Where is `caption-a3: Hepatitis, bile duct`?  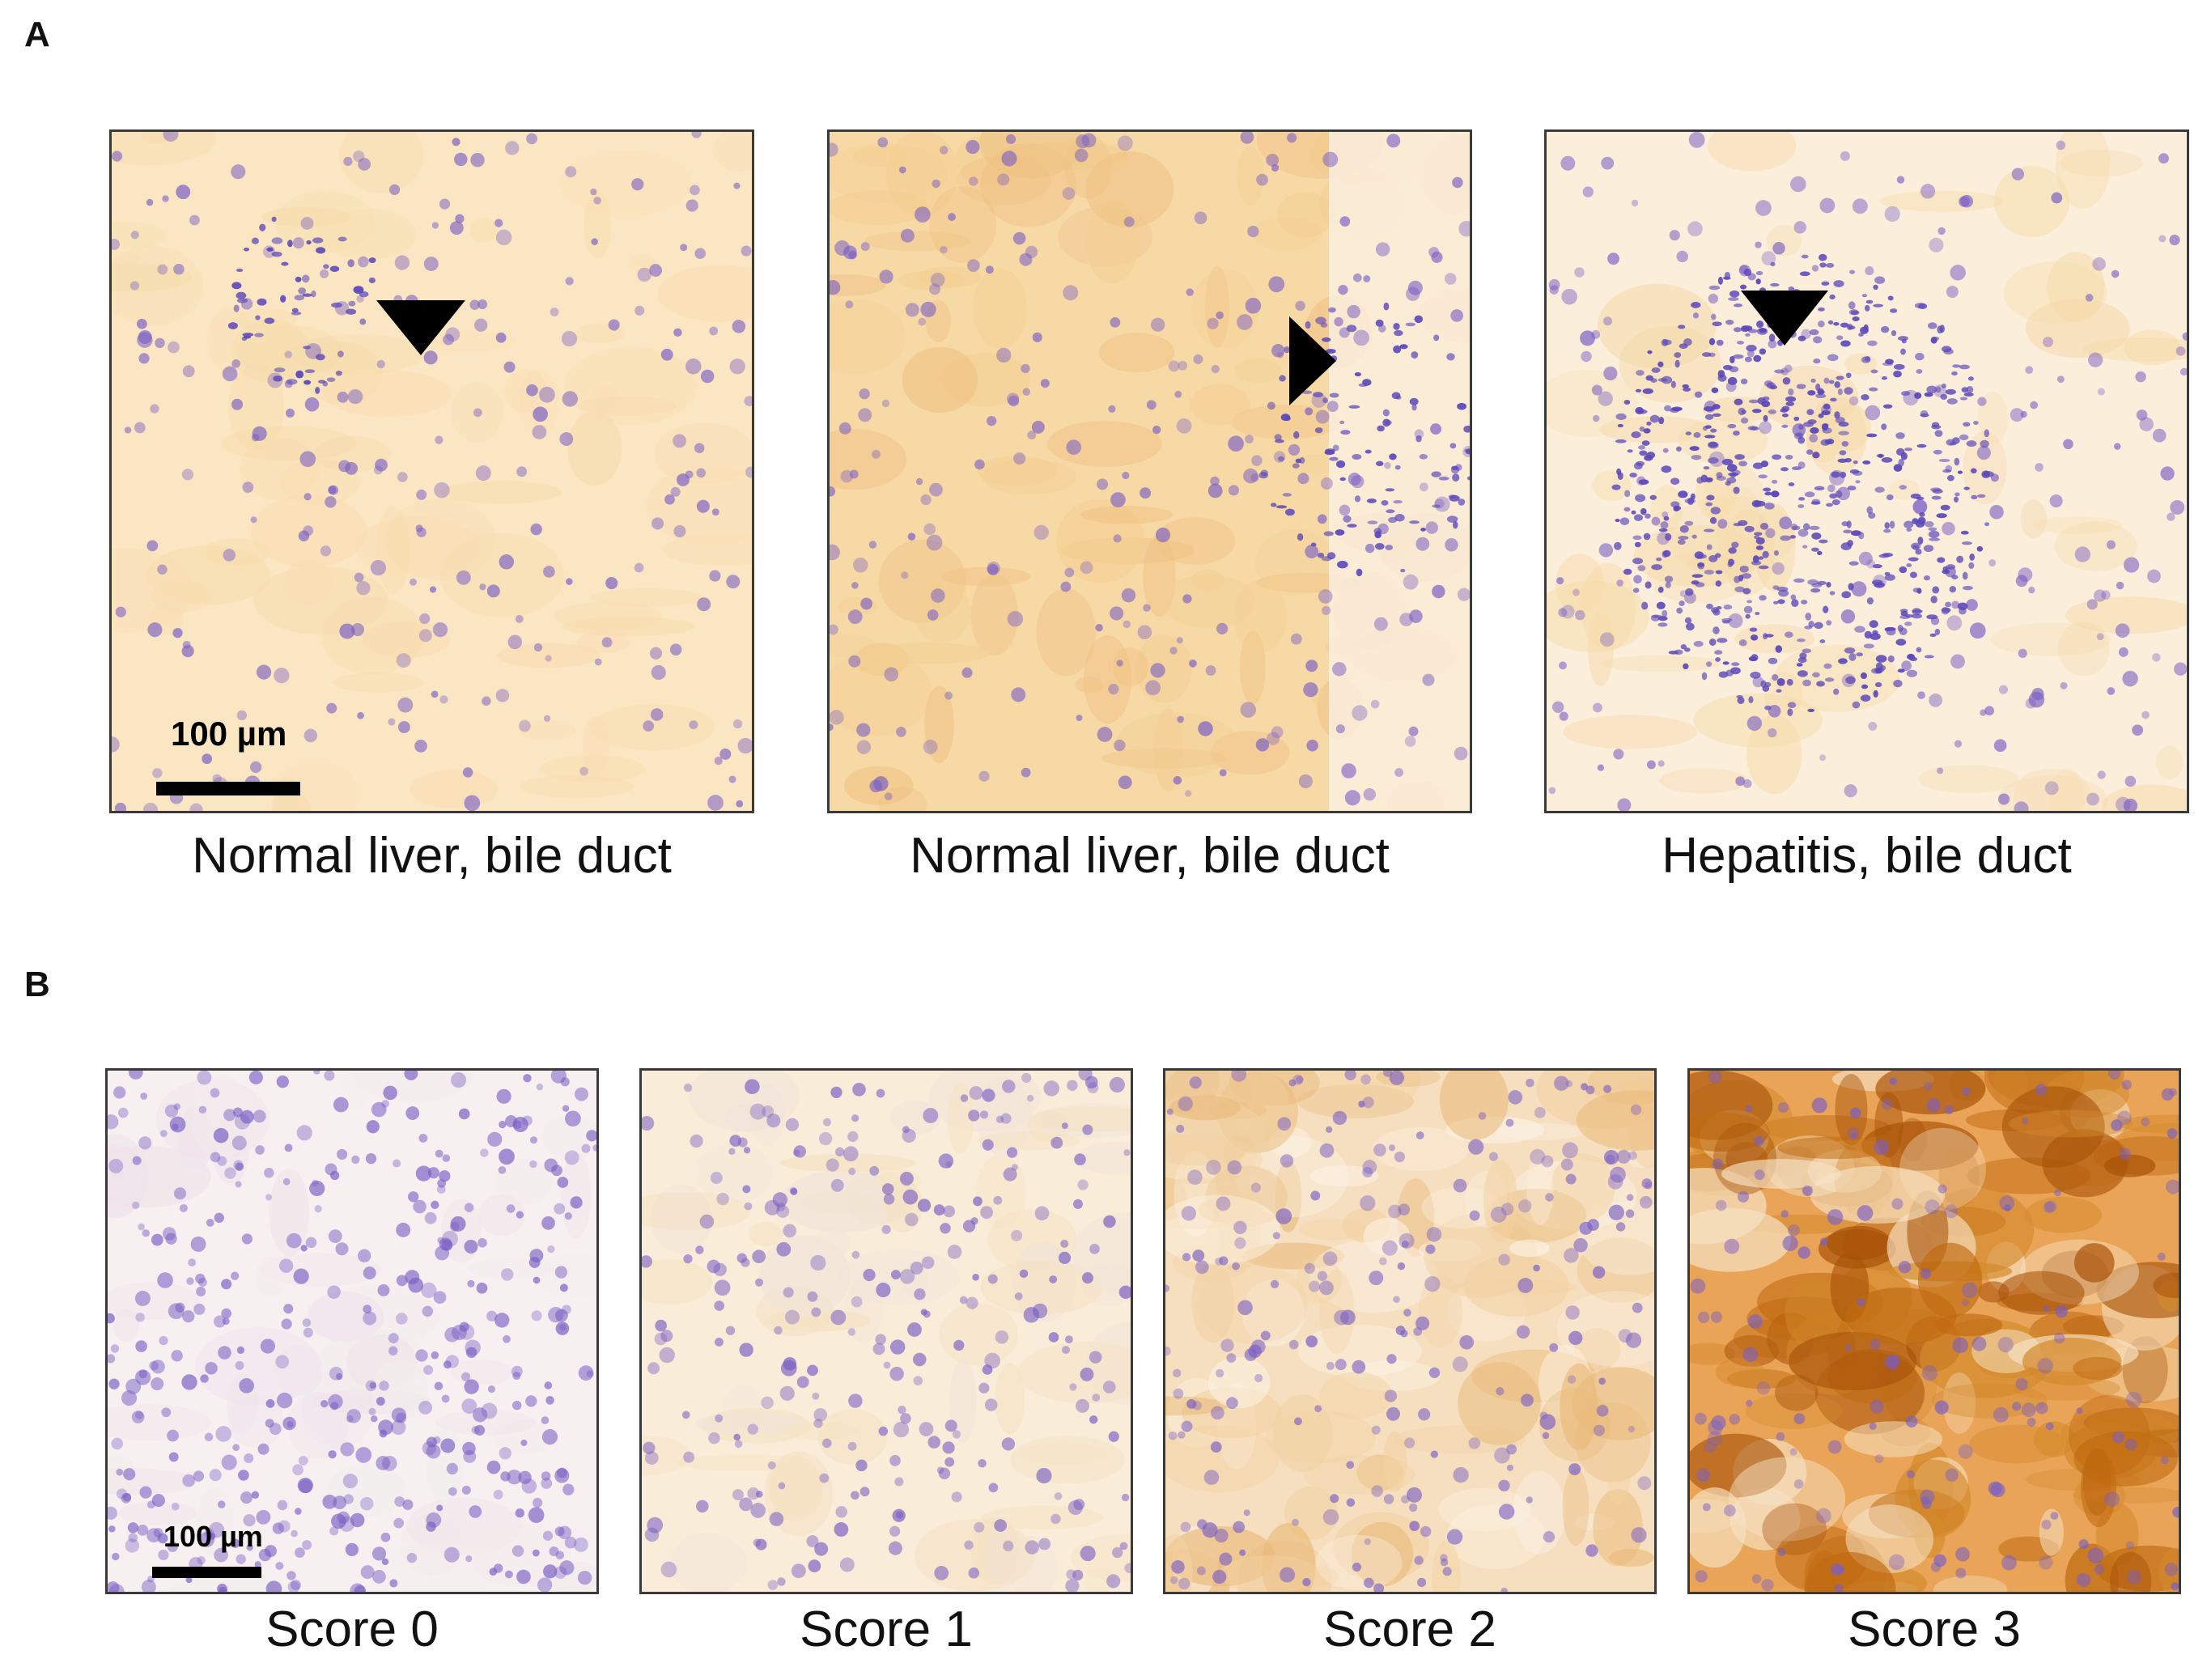
caption-a3: Hepatitis, bile duct is located at coordinates (1867, 856).